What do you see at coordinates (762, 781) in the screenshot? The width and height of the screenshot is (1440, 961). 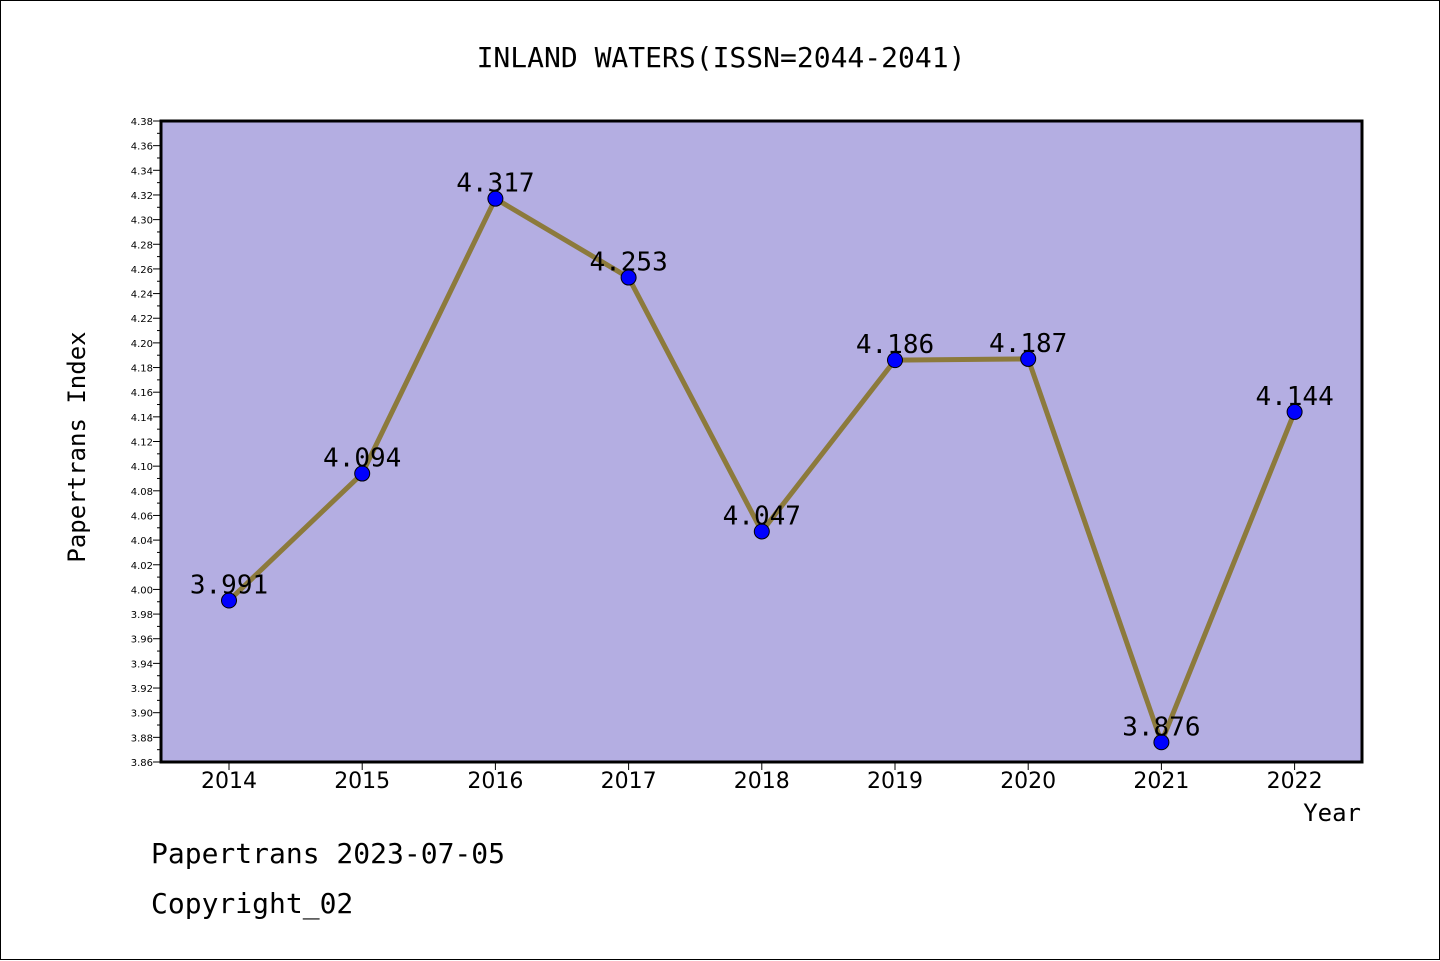 I see `x-tick-label: 2018` at bounding box center [762, 781].